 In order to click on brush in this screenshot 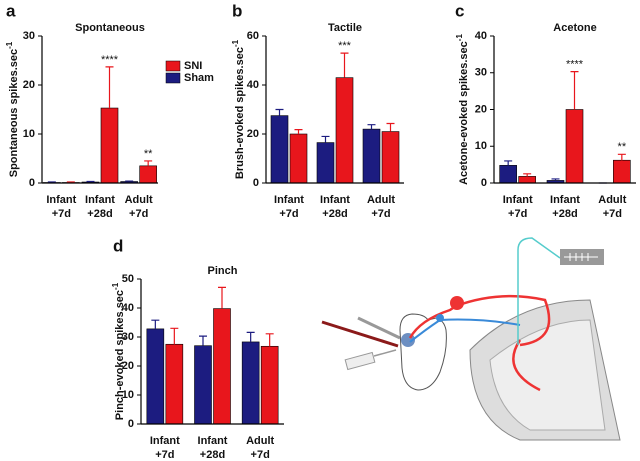, I will do `click(360, 334)`.